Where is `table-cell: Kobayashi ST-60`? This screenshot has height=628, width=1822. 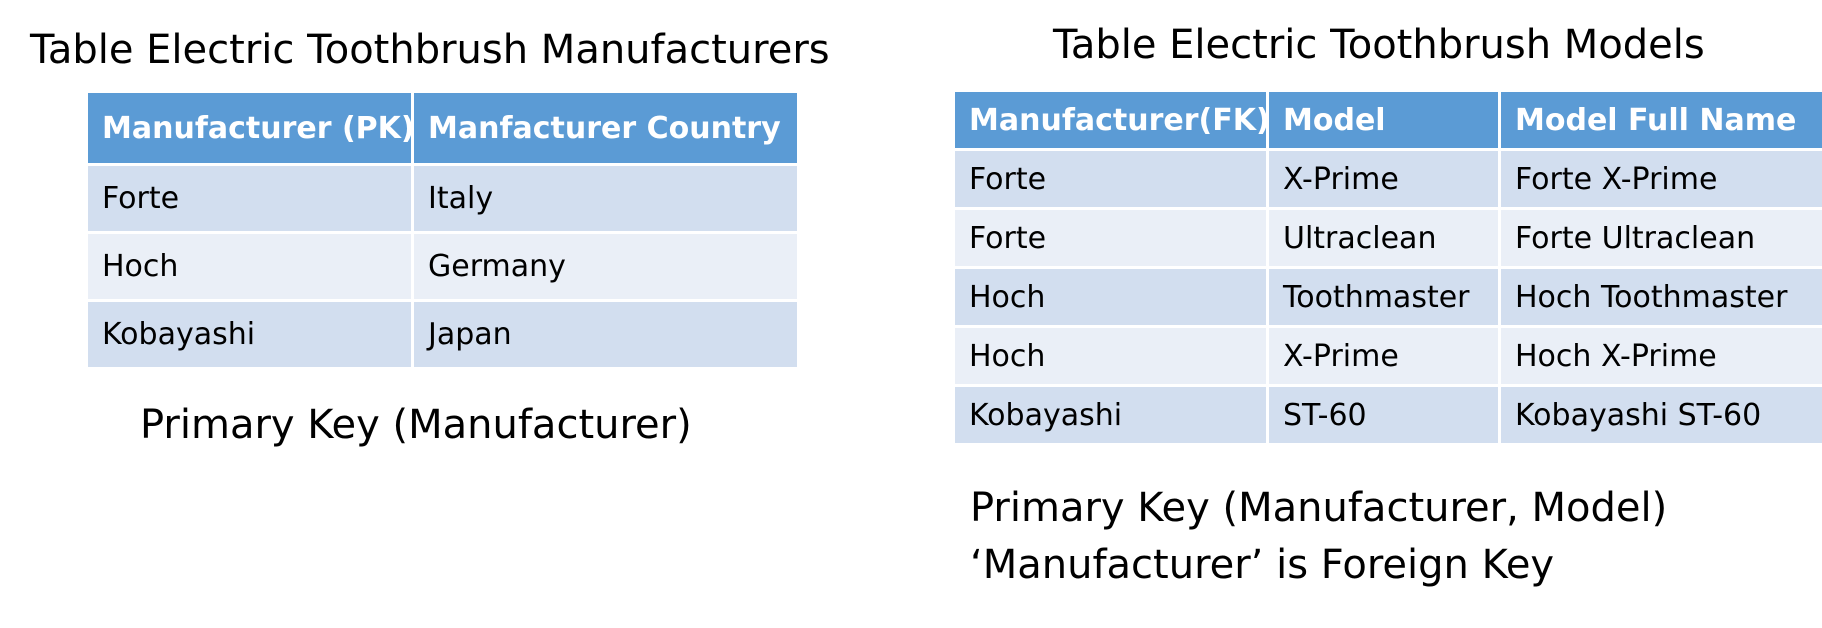
table-cell: Kobayashi ST-60 is located at coordinates (1660, 415).